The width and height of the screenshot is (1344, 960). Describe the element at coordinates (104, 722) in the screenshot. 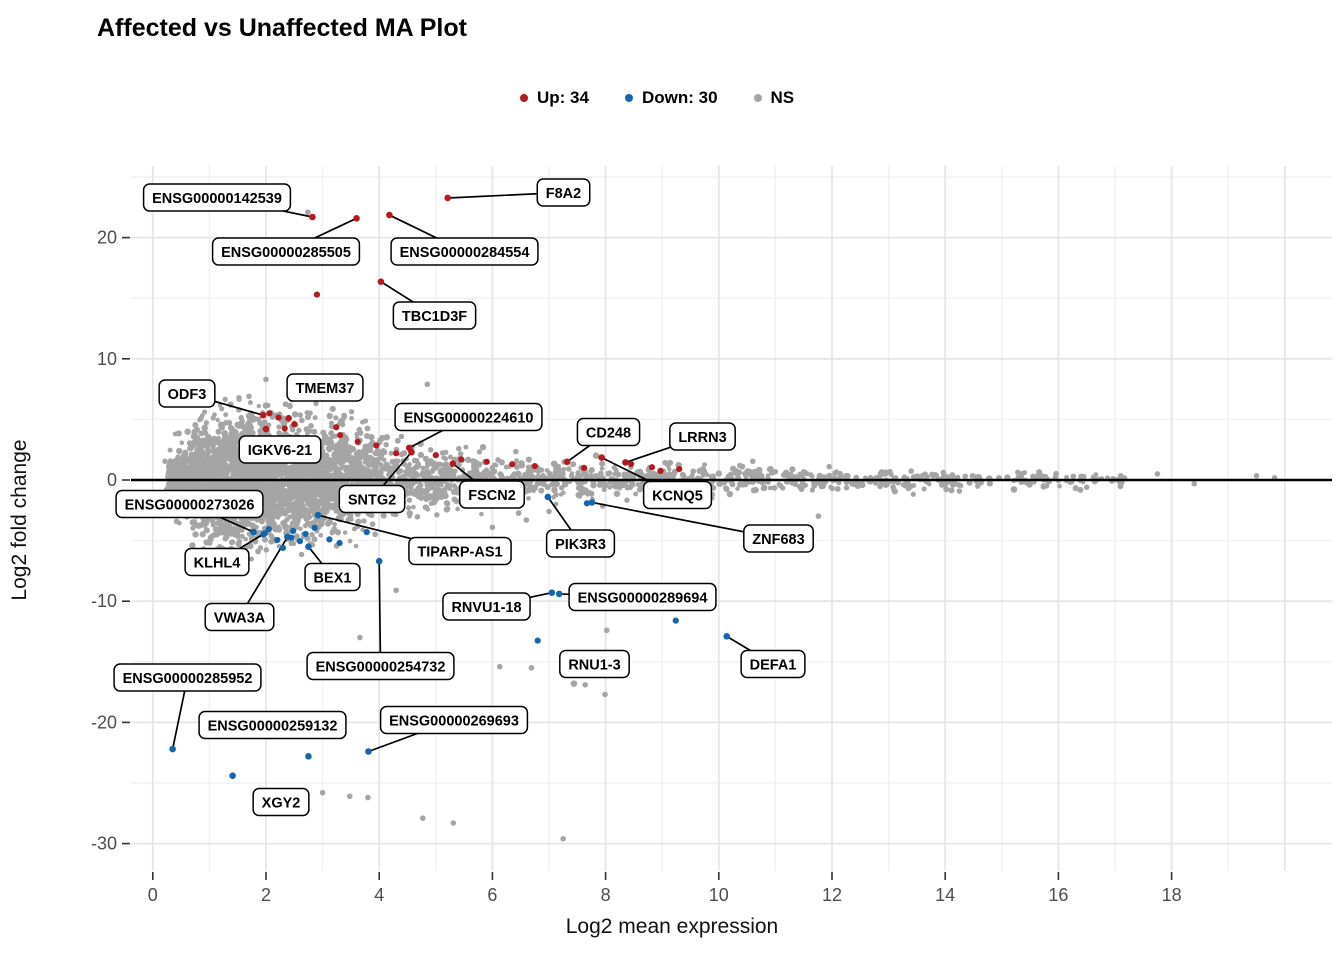

I see `y-tick-label: -20` at that location.